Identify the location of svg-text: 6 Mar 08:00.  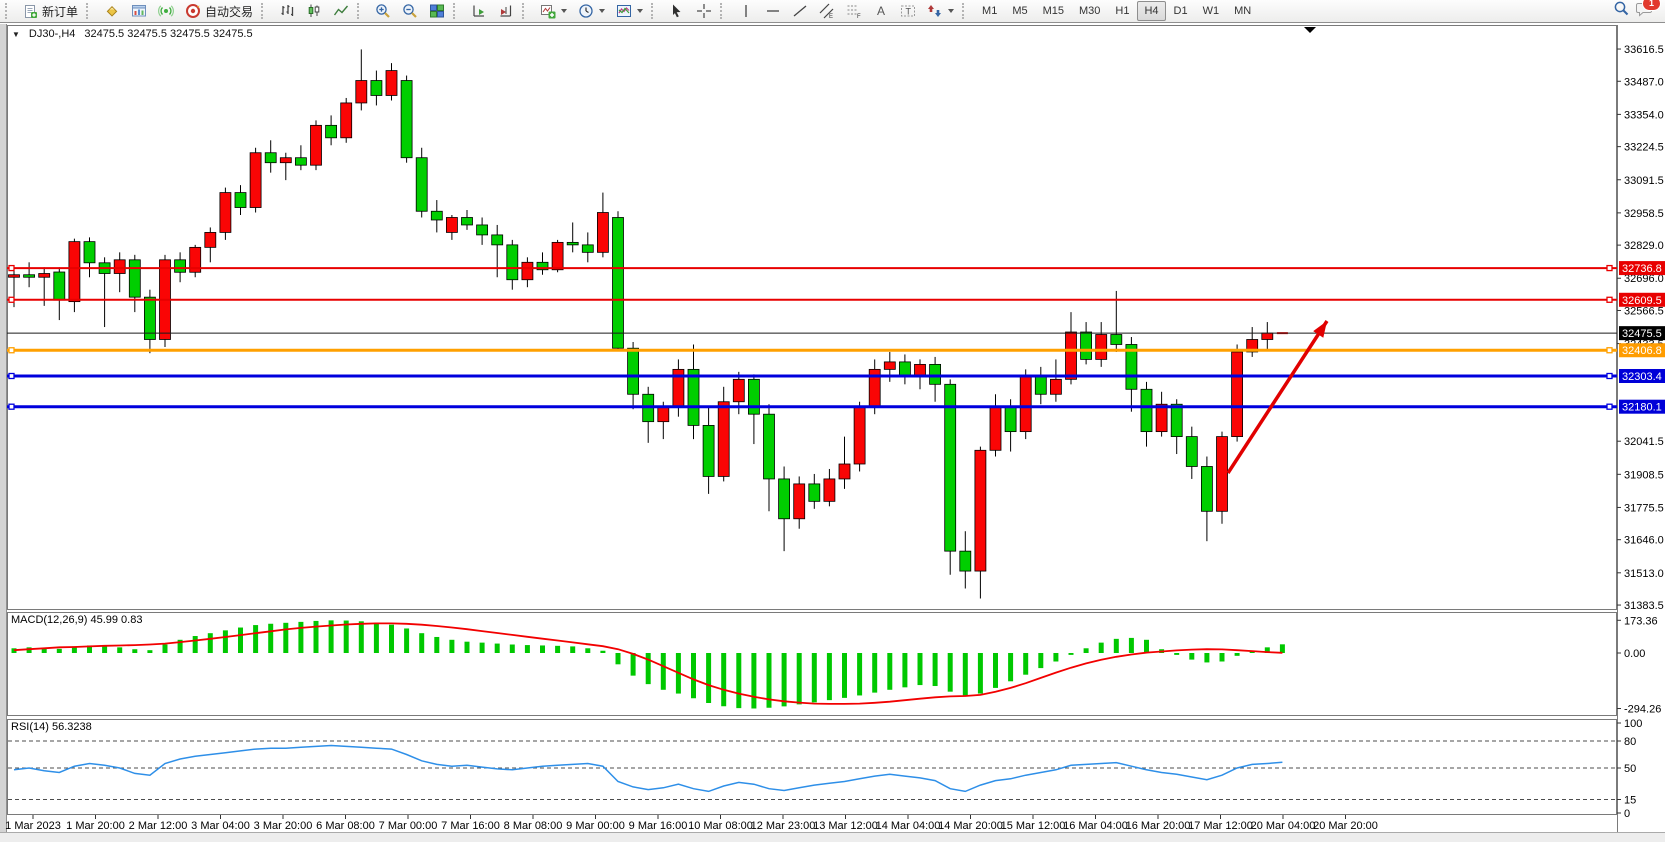
(345, 826).